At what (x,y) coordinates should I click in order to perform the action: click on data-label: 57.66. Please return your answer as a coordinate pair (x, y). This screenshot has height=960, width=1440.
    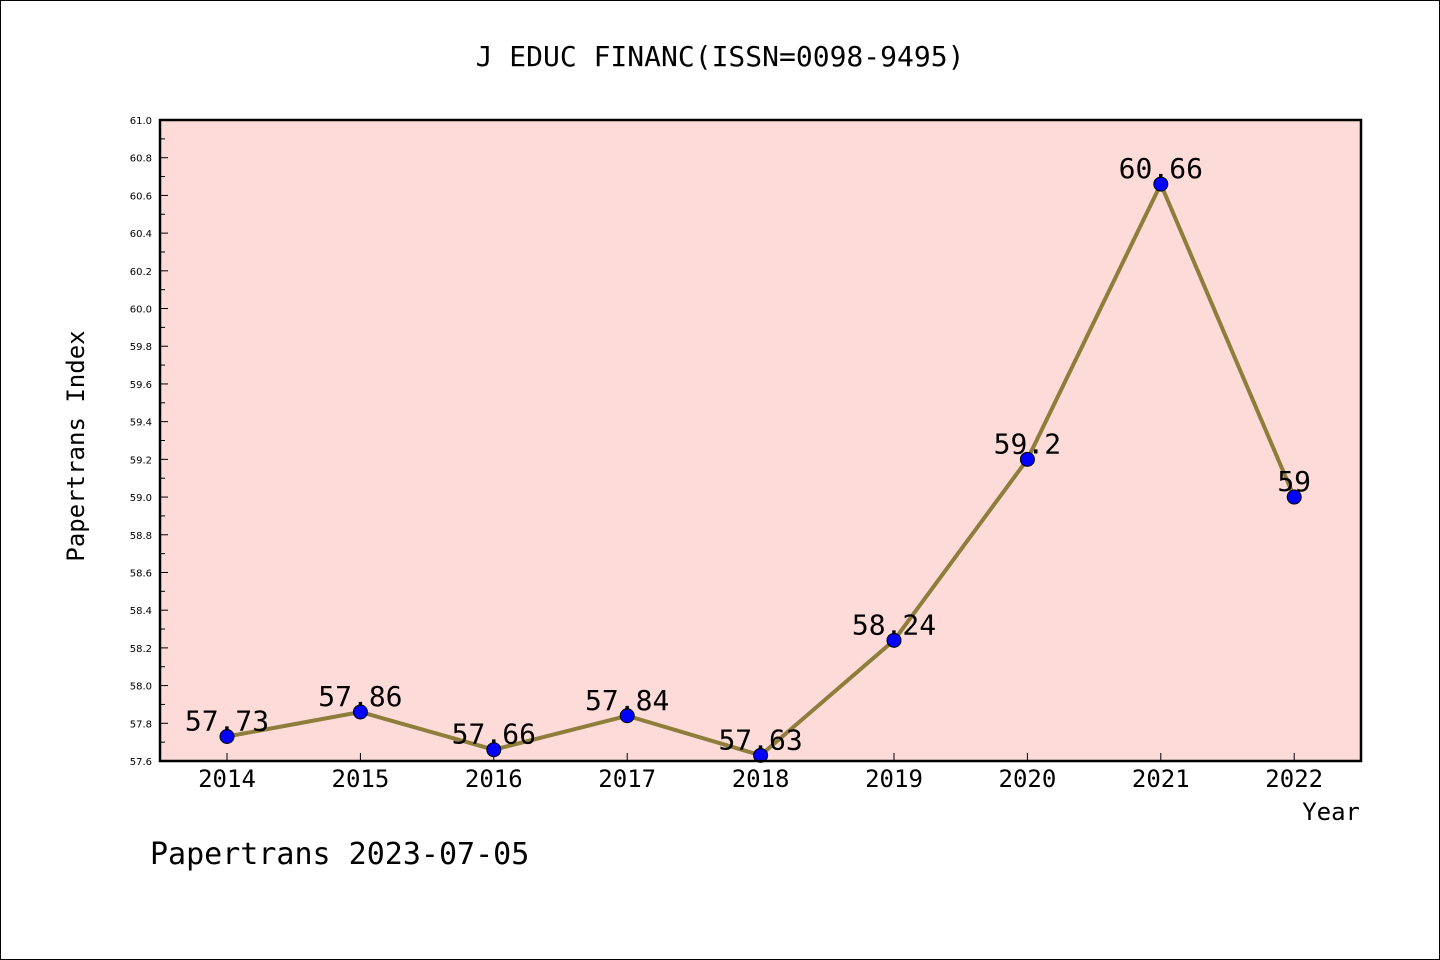
    Looking at the image, I should click on (494, 734).